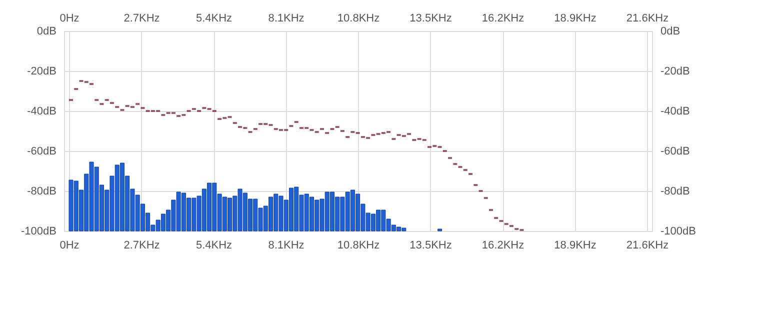  Describe the element at coordinates (41, 72) in the screenshot. I see `y-tick-label: -20dB` at that location.